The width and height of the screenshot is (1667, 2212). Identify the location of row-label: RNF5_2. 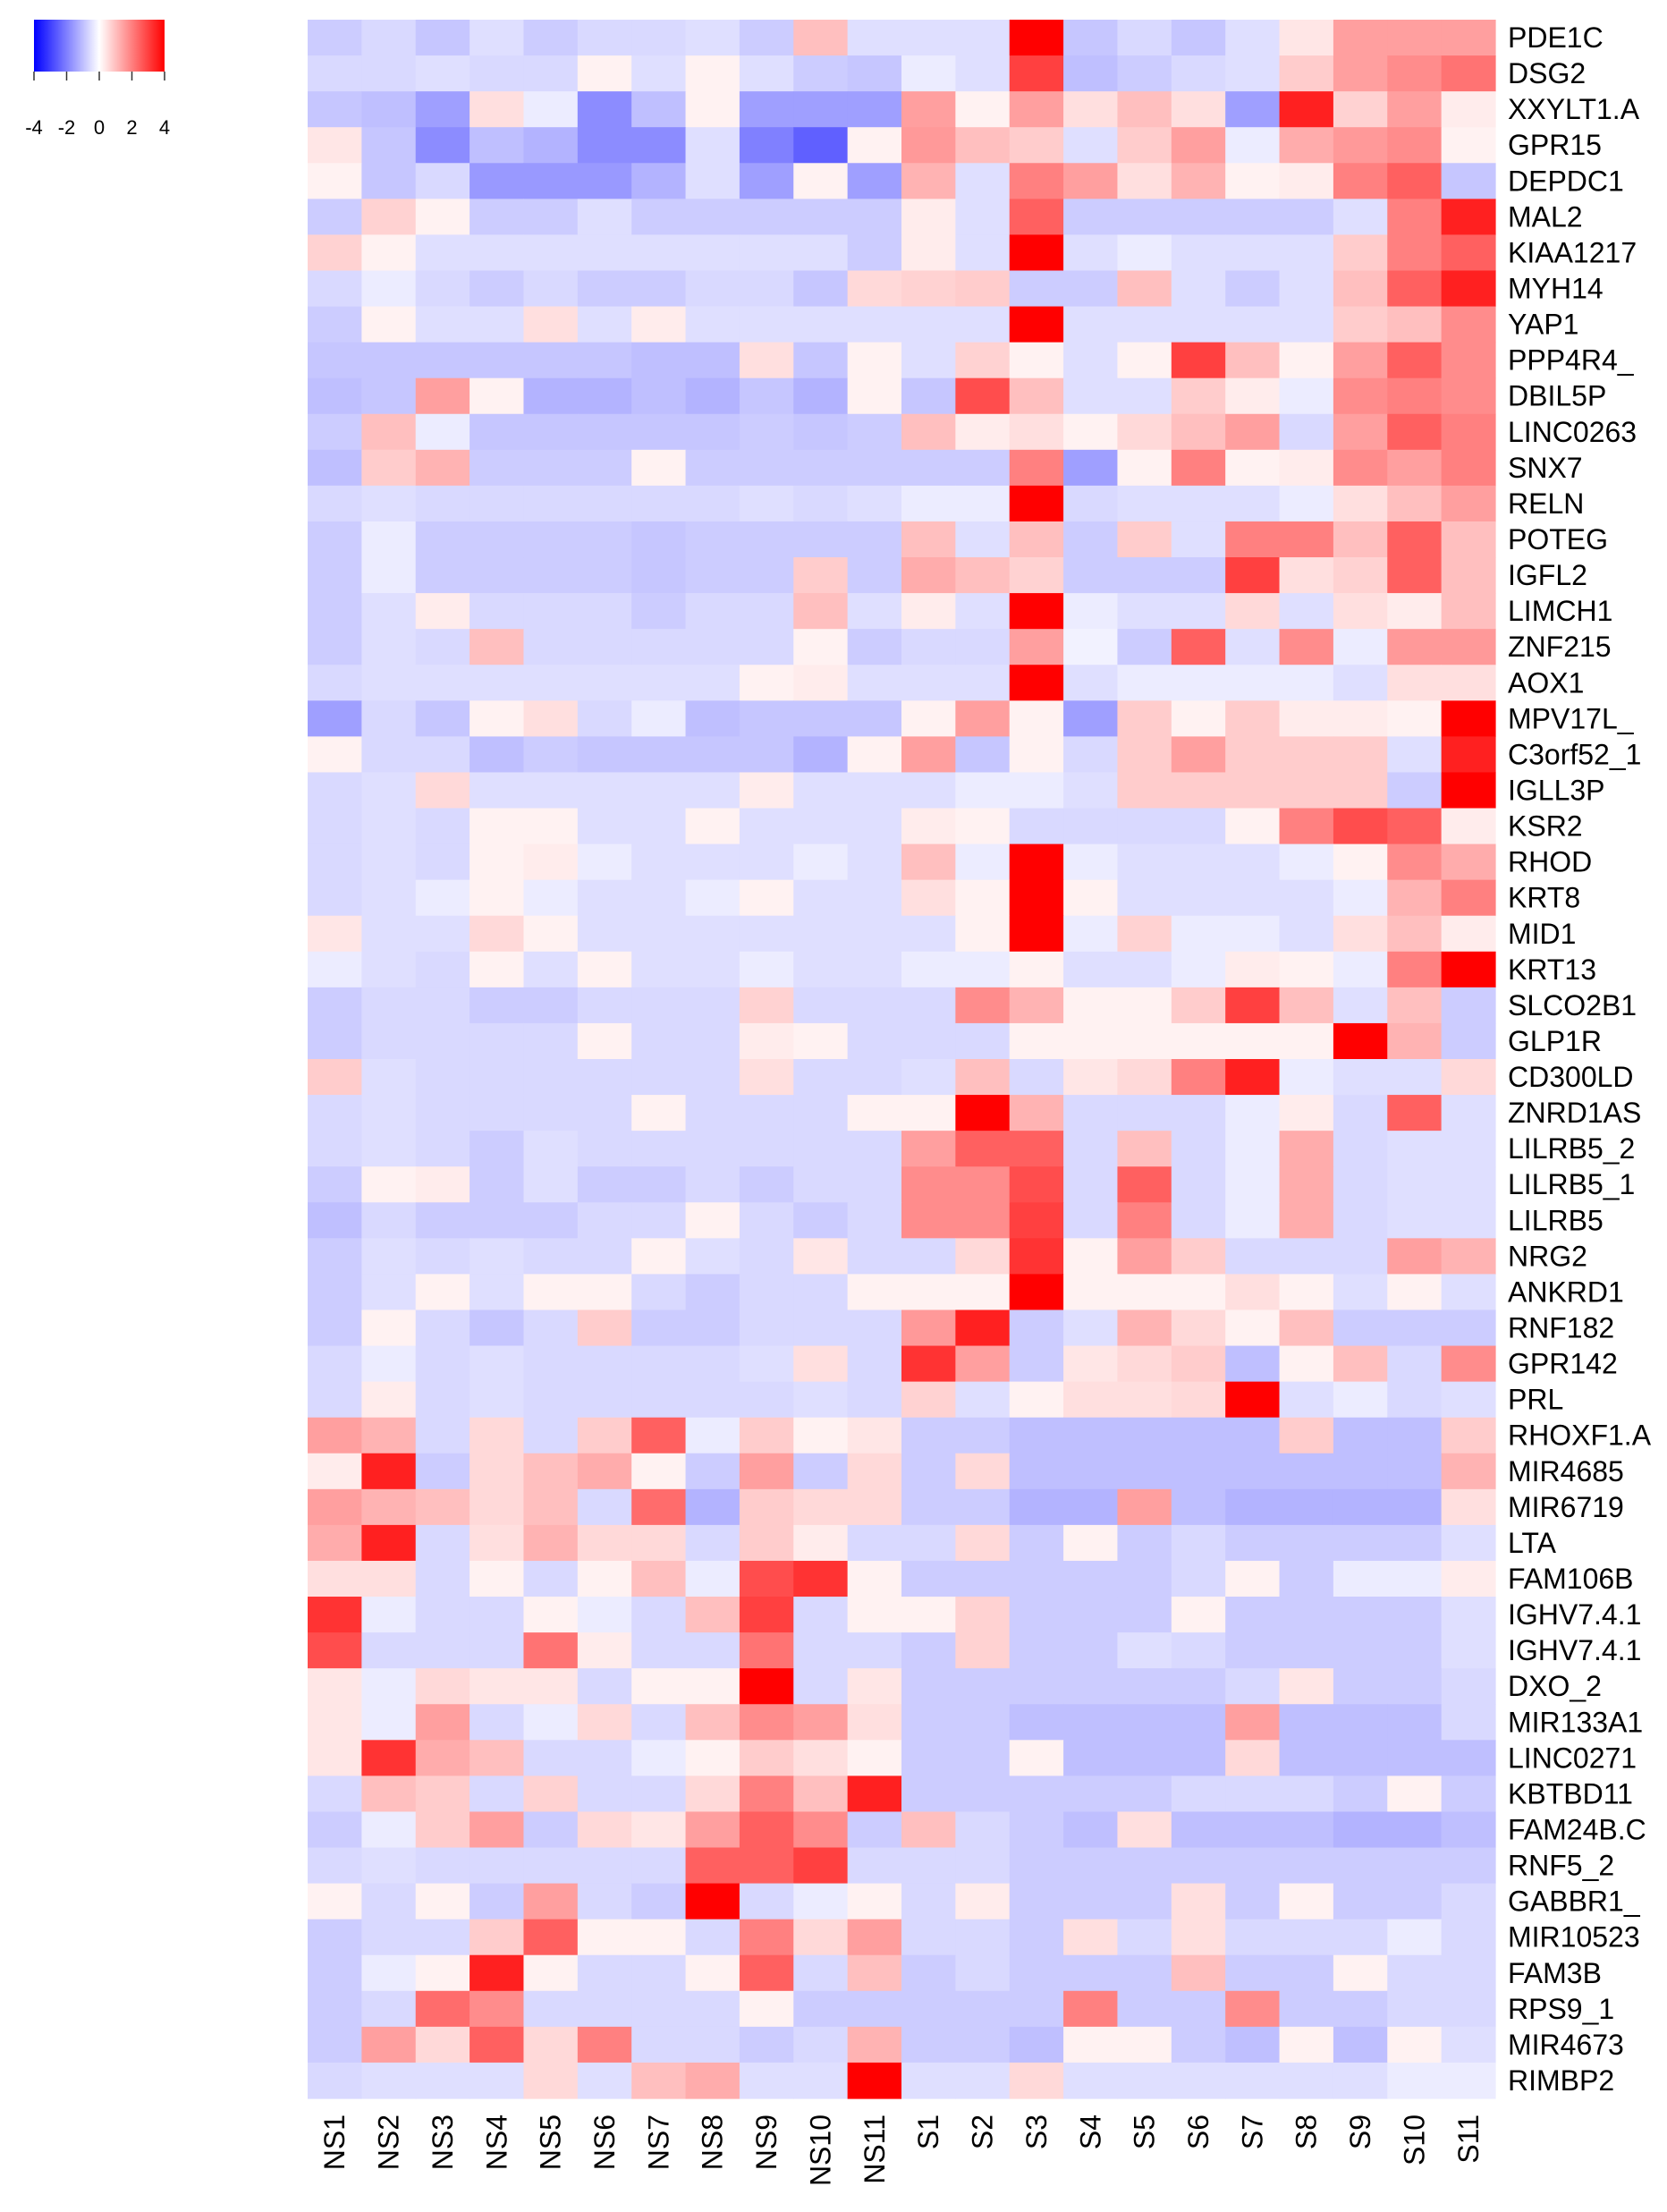
(1561, 1866).